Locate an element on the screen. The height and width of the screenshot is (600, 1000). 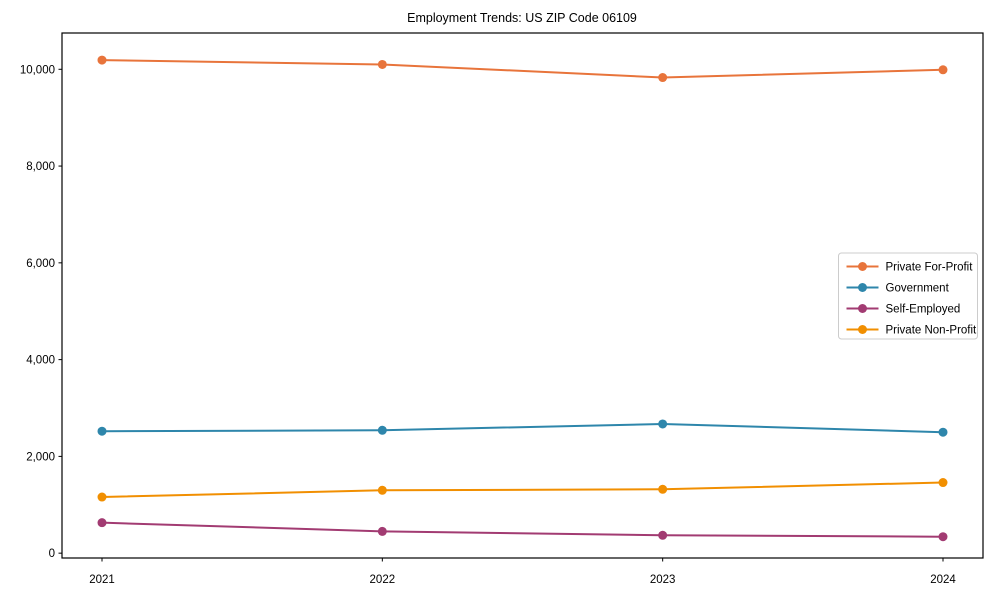
y-axis-tick-label: 2,000 is located at coordinates (40, 457).